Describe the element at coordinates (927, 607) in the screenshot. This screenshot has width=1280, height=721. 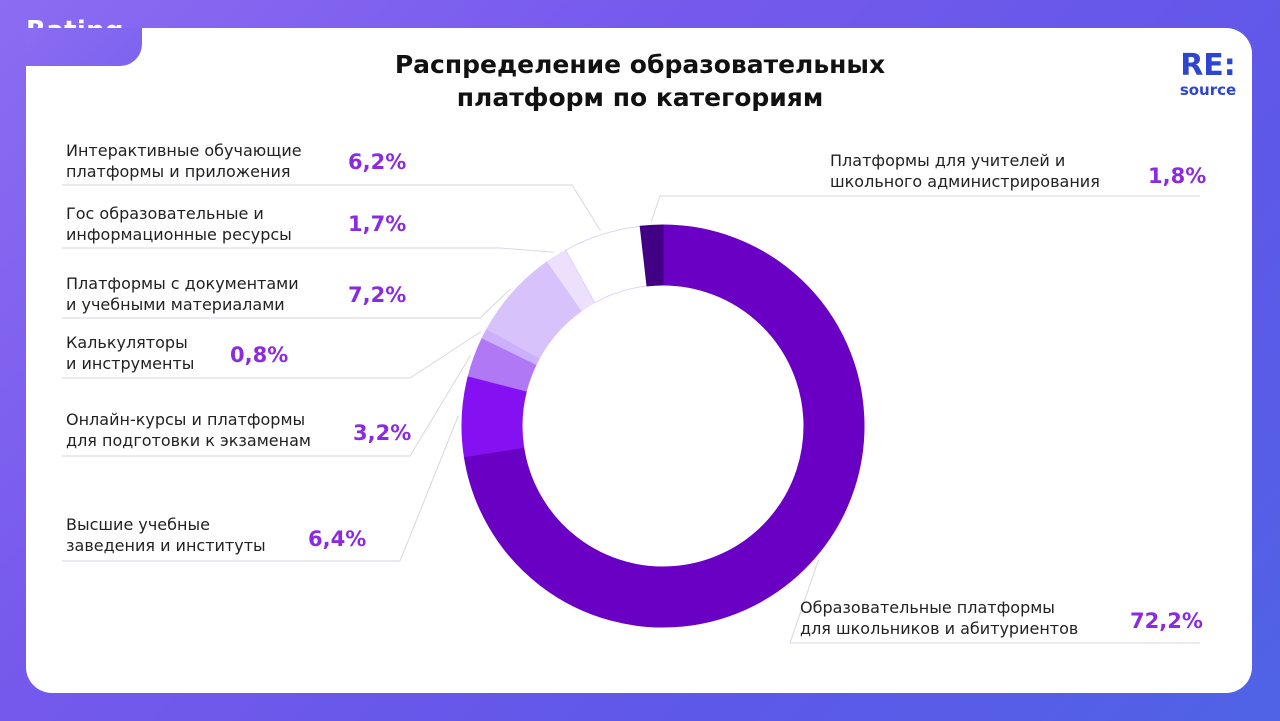
I see `legend-label-line: Образовательные платформы` at that location.